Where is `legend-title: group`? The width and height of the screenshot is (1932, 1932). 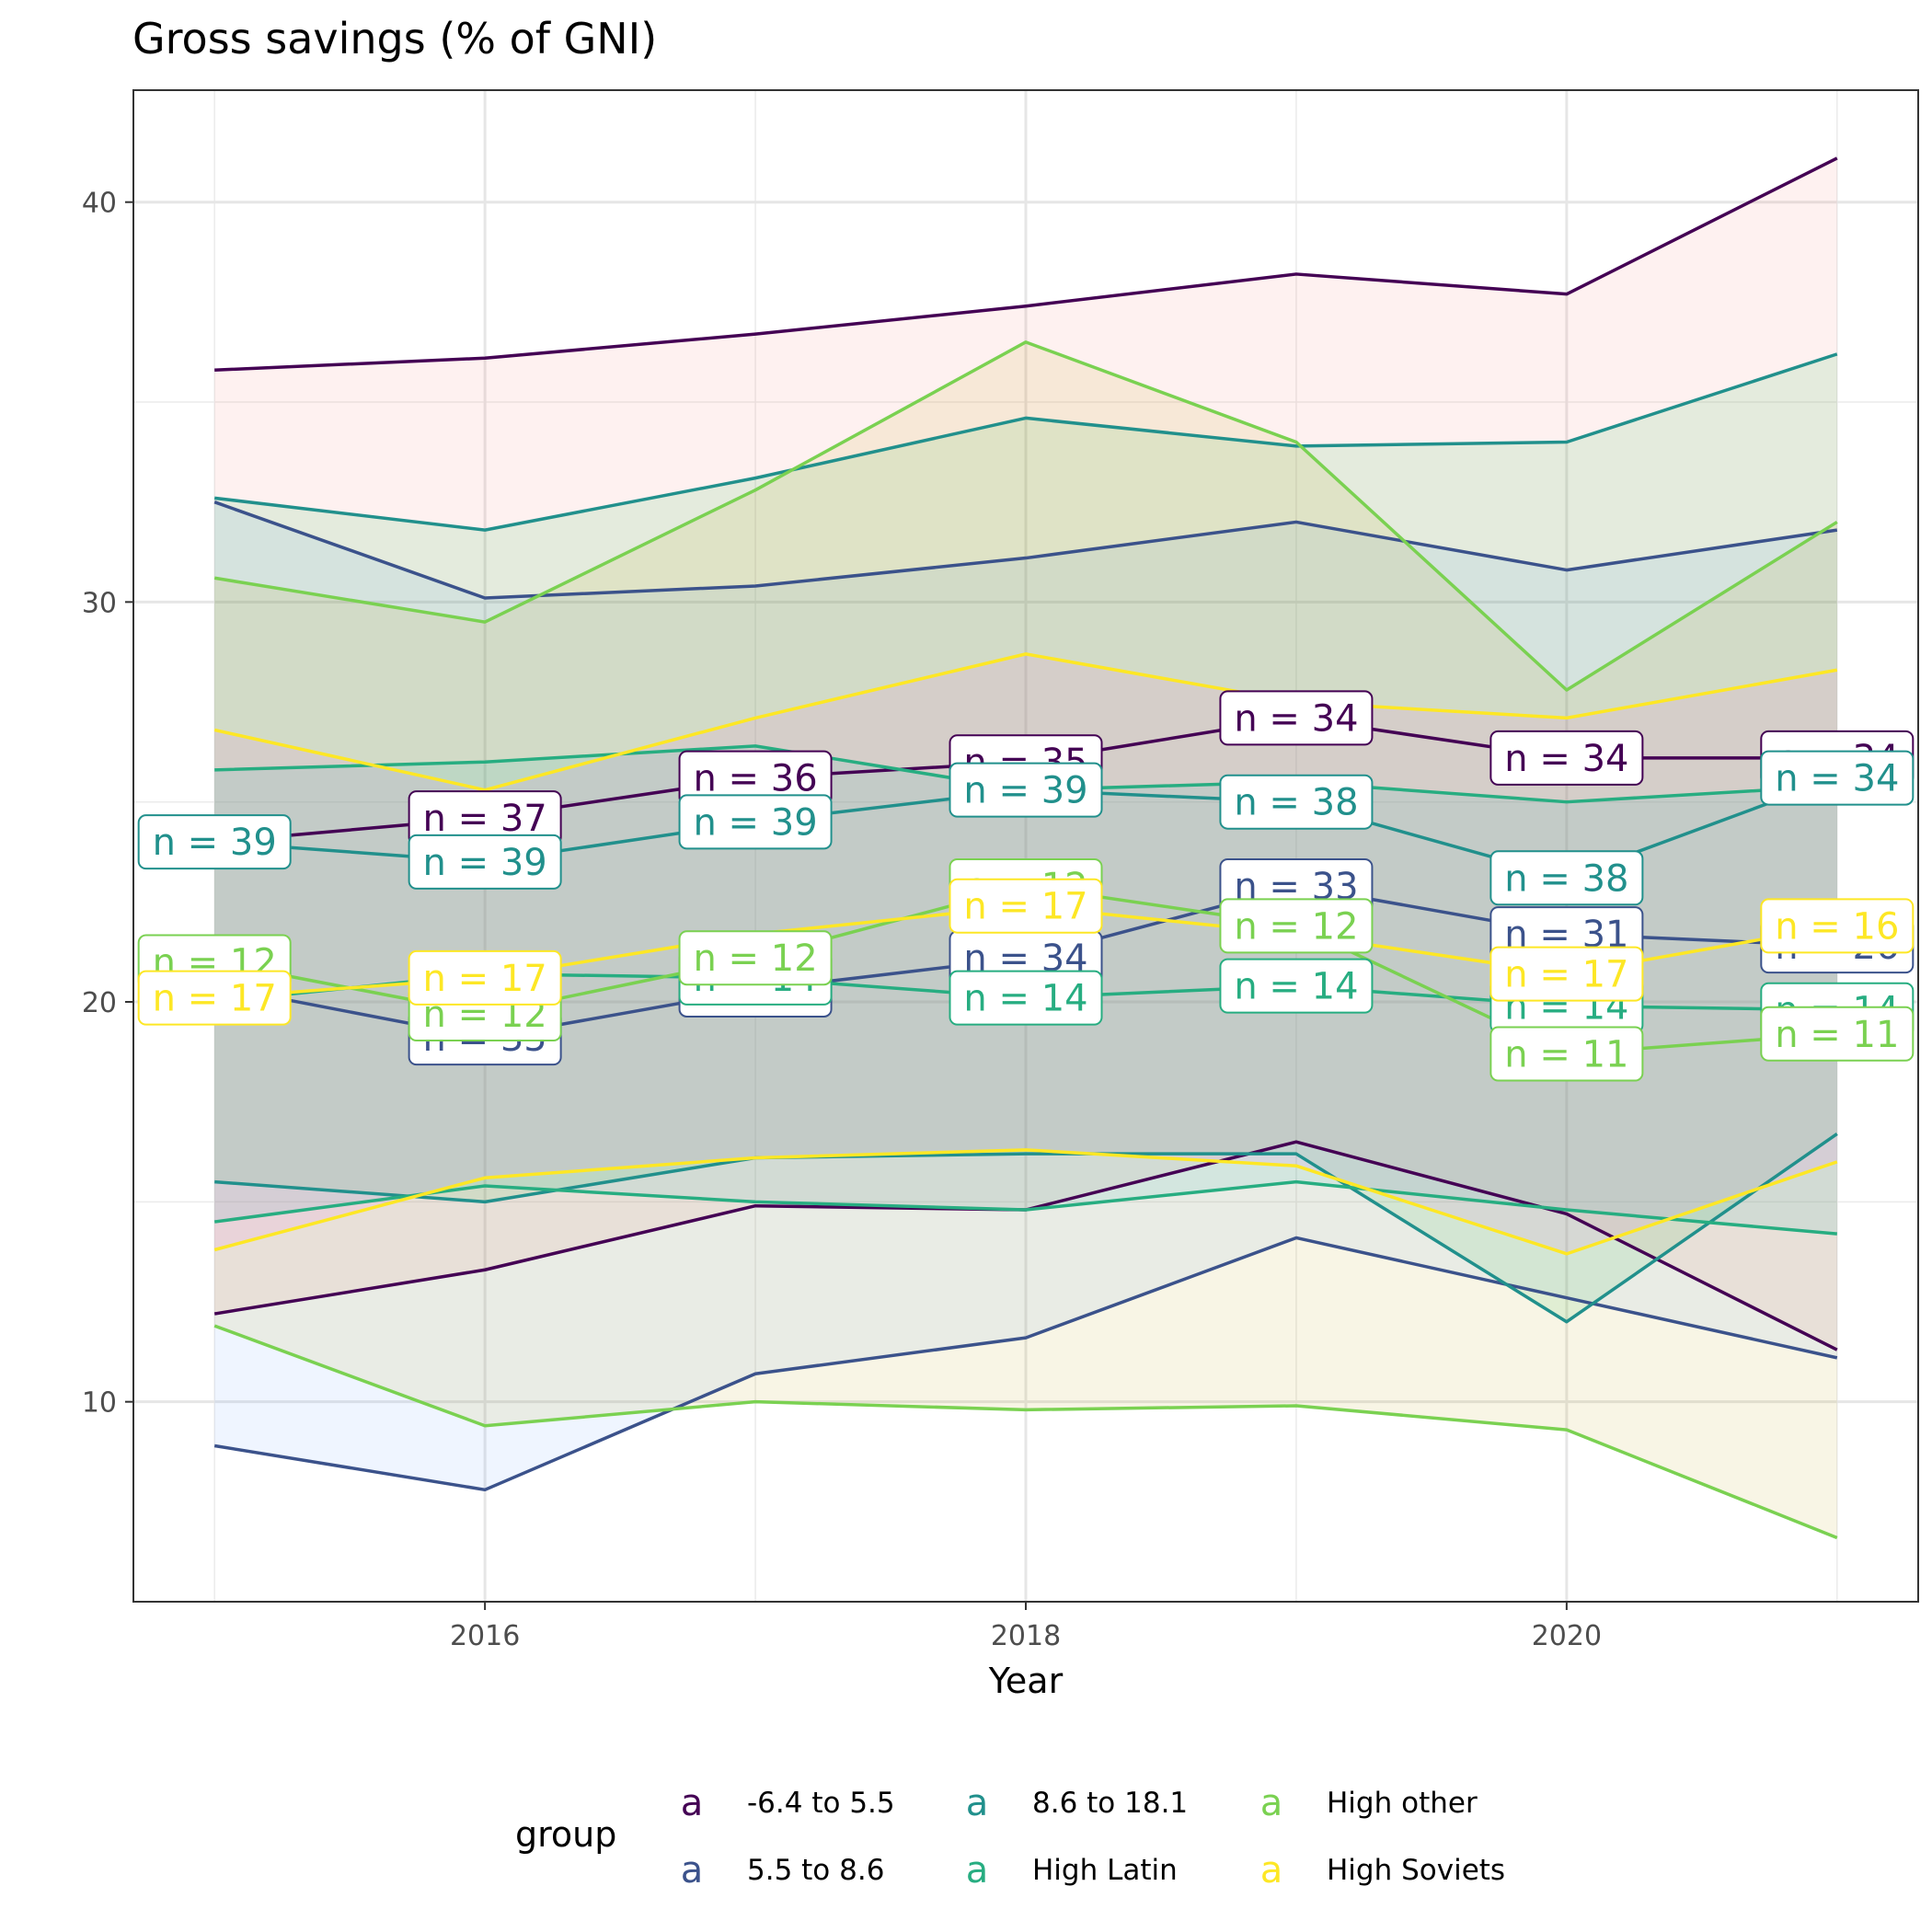 legend-title: group is located at coordinates (565, 1834).